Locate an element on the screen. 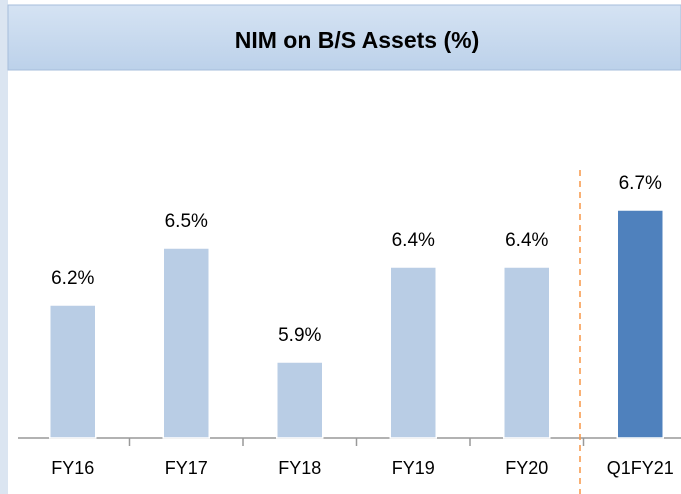 This screenshot has width=681, height=494. x-tick-label: Q1FY21 is located at coordinates (640, 468).